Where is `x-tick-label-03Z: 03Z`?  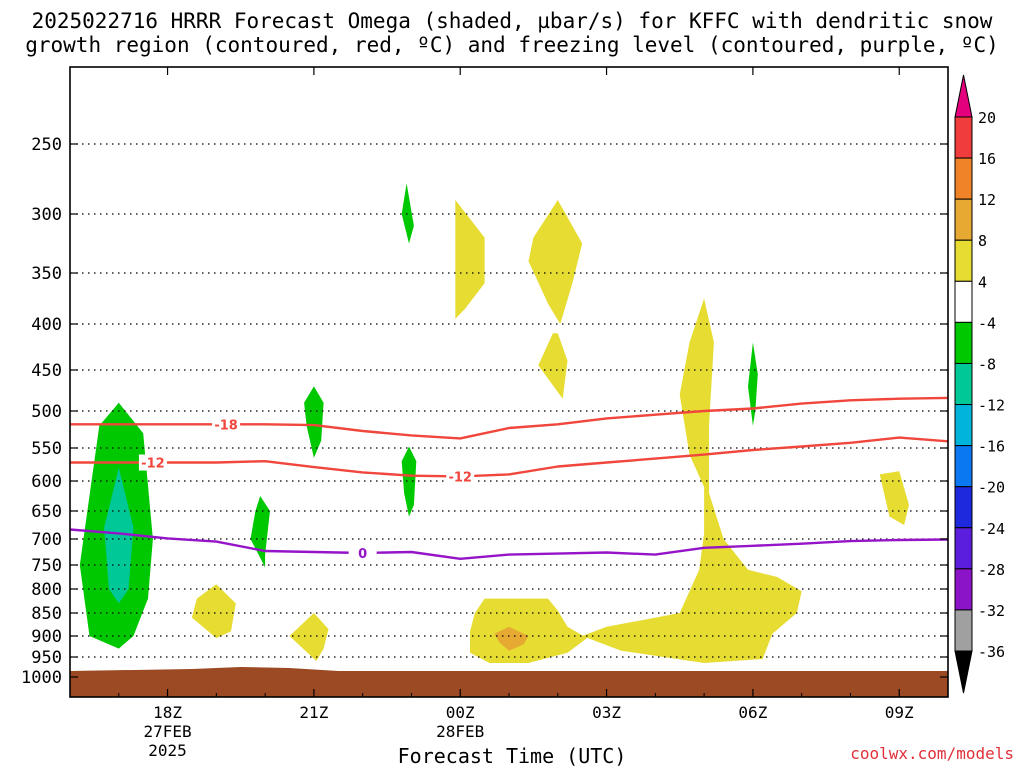
x-tick-label-03Z: 03Z is located at coordinates (606, 712).